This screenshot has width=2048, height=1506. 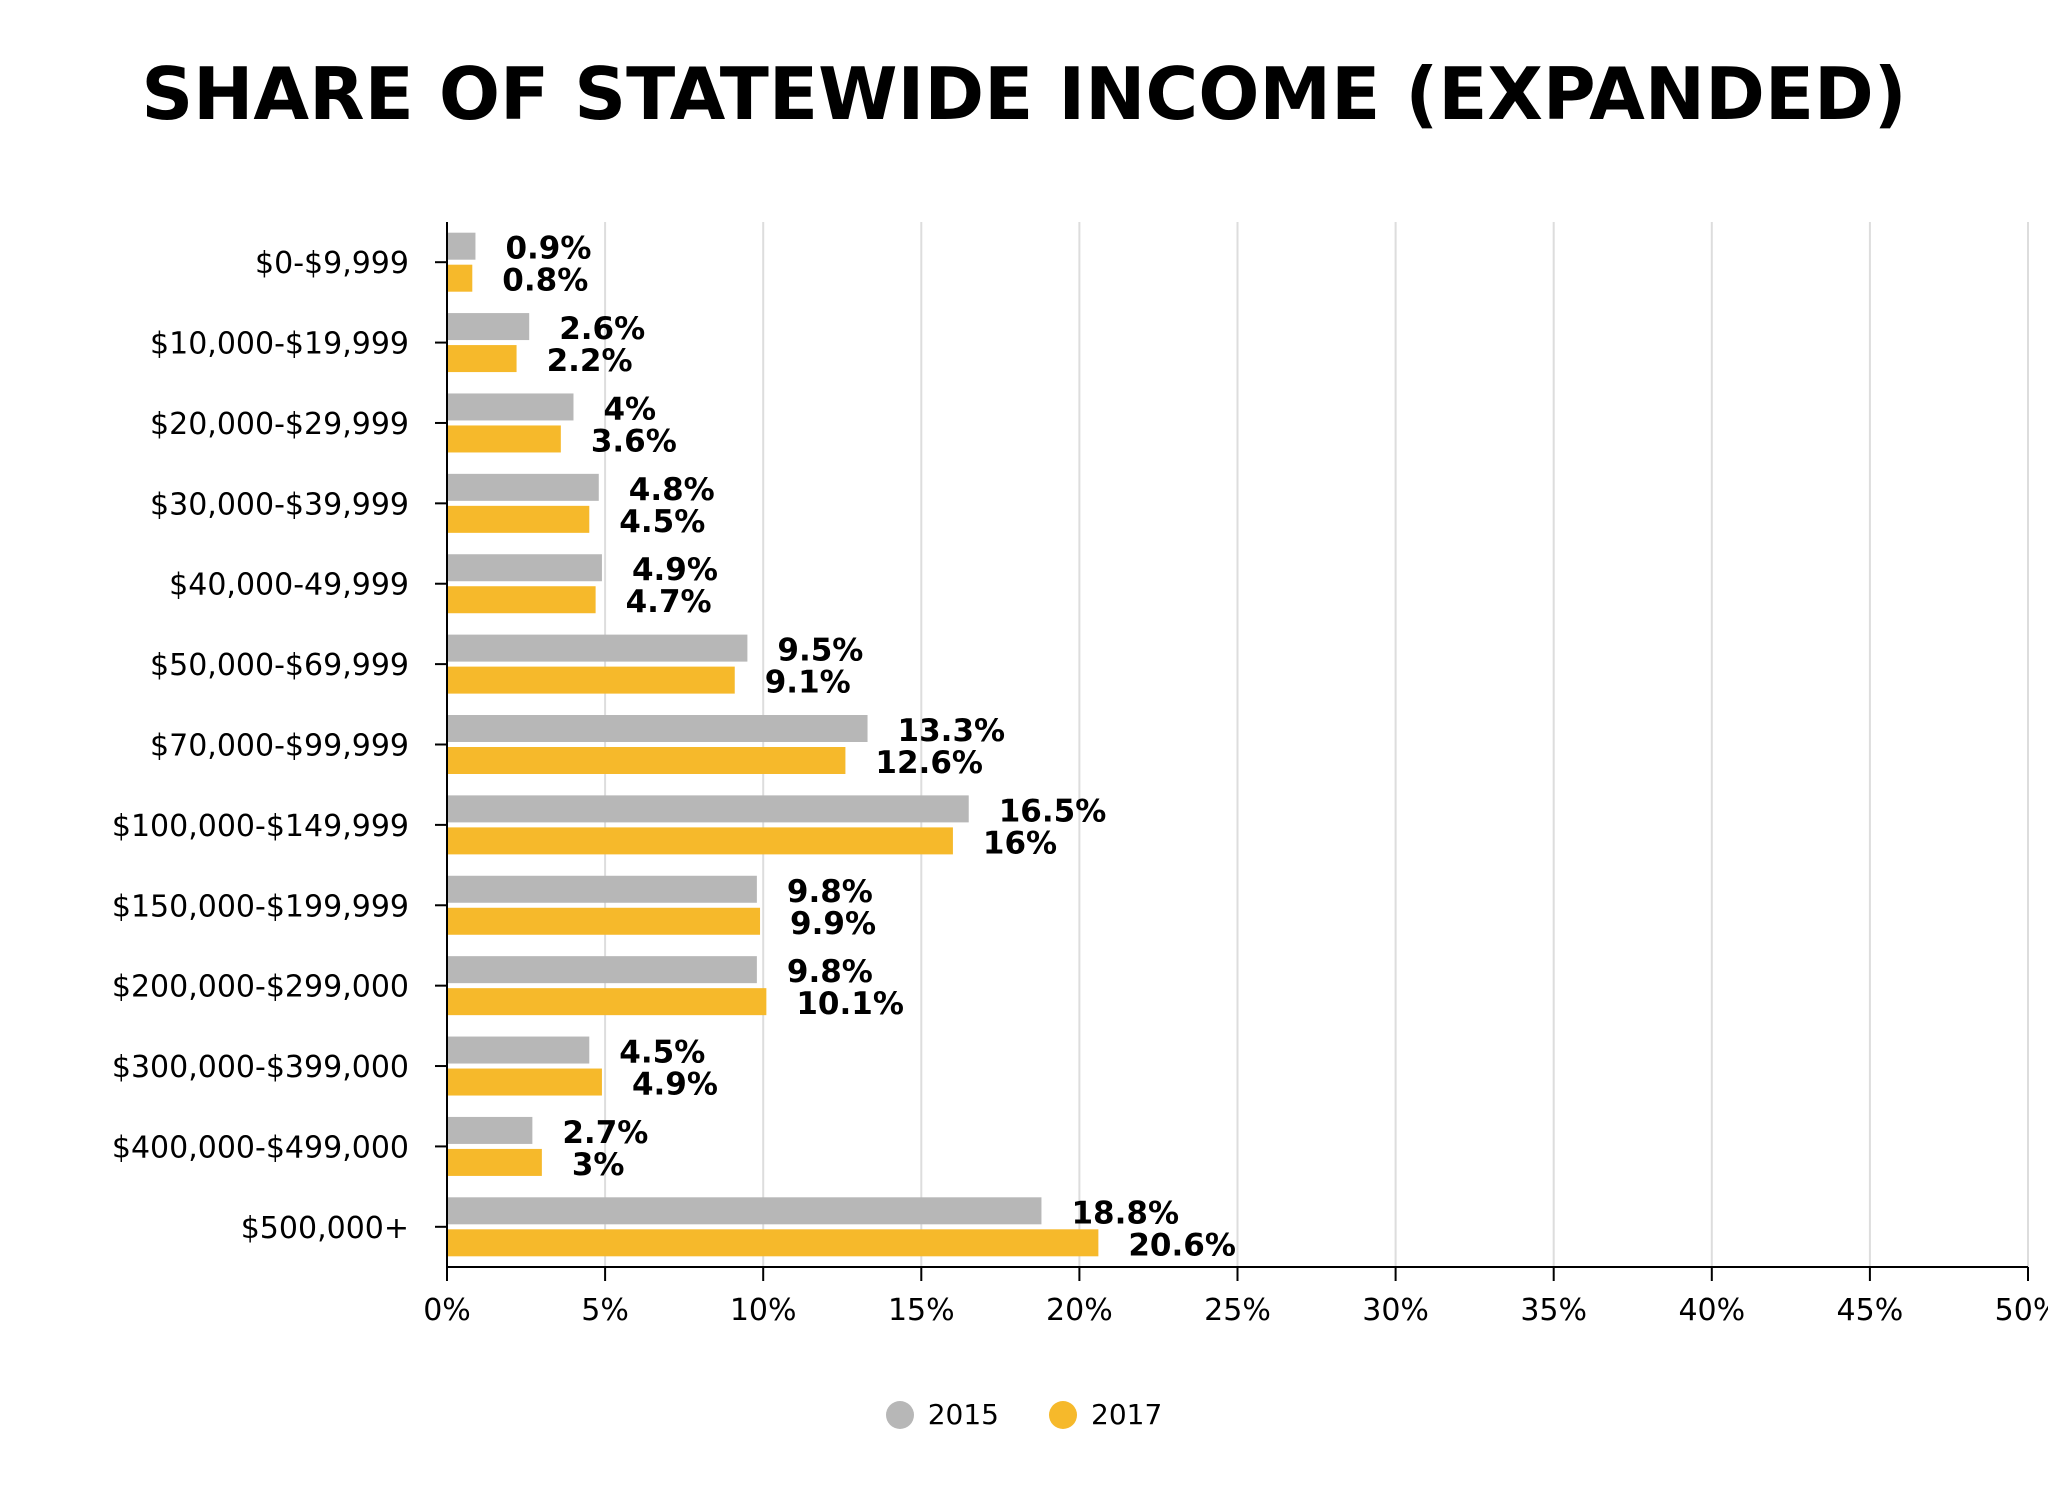 What do you see at coordinates (634, 441) in the screenshot?
I see `data-label-2017: 3.6%` at bounding box center [634, 441].